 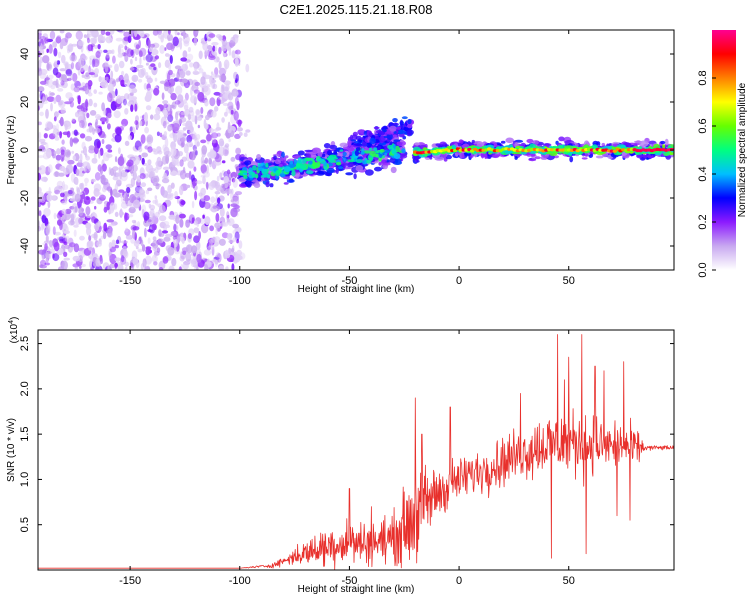 What do you see at coordinates (459, 281) in the screenshot?
I see `x-tick-label: 0` at bounding box center [459, 281].